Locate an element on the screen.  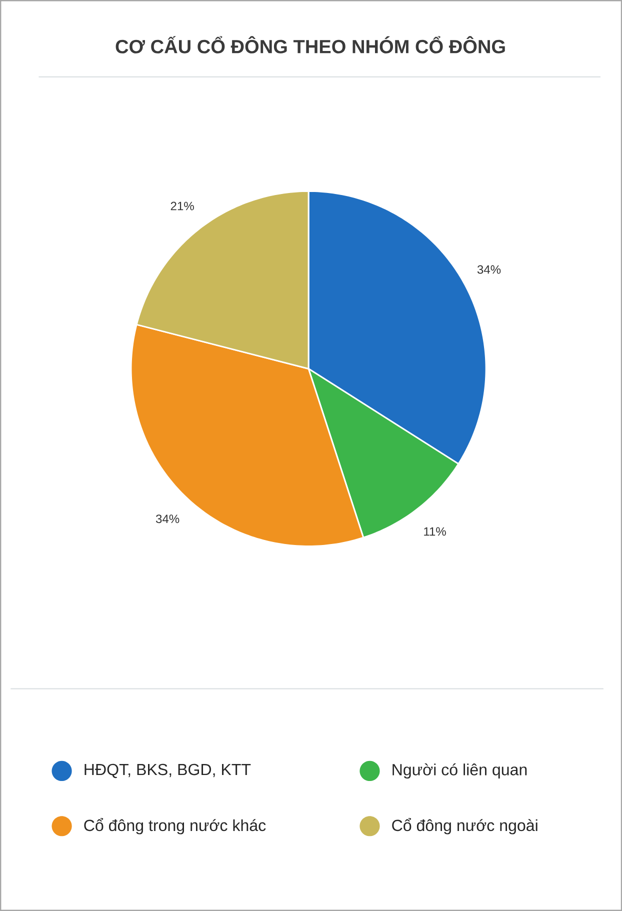
legend-label: Người có liên quan is located at coordinates (459, 771).